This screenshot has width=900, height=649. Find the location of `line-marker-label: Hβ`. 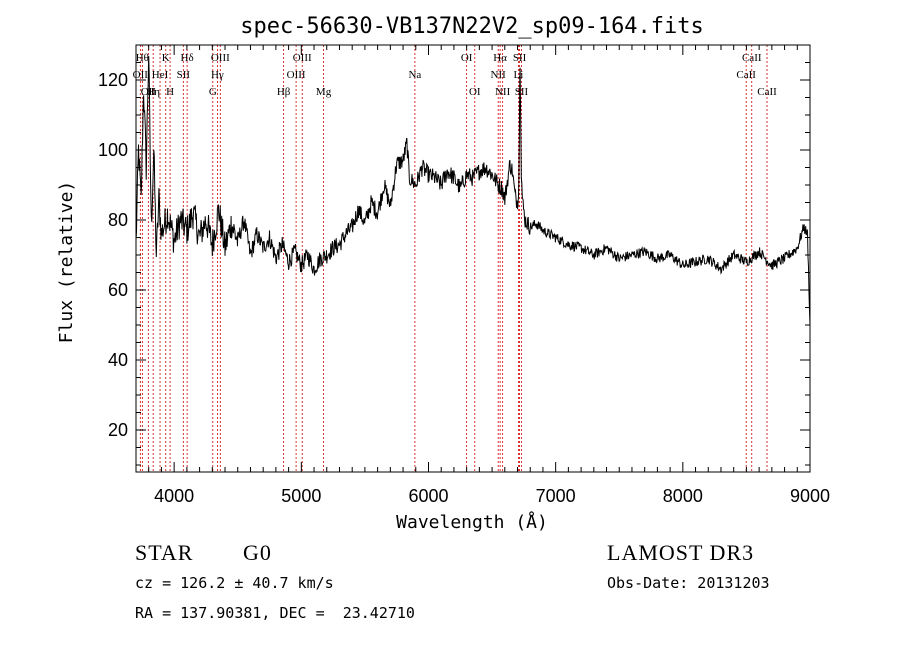

line-marker-label: Hβ is located at coordinates (284, 92).